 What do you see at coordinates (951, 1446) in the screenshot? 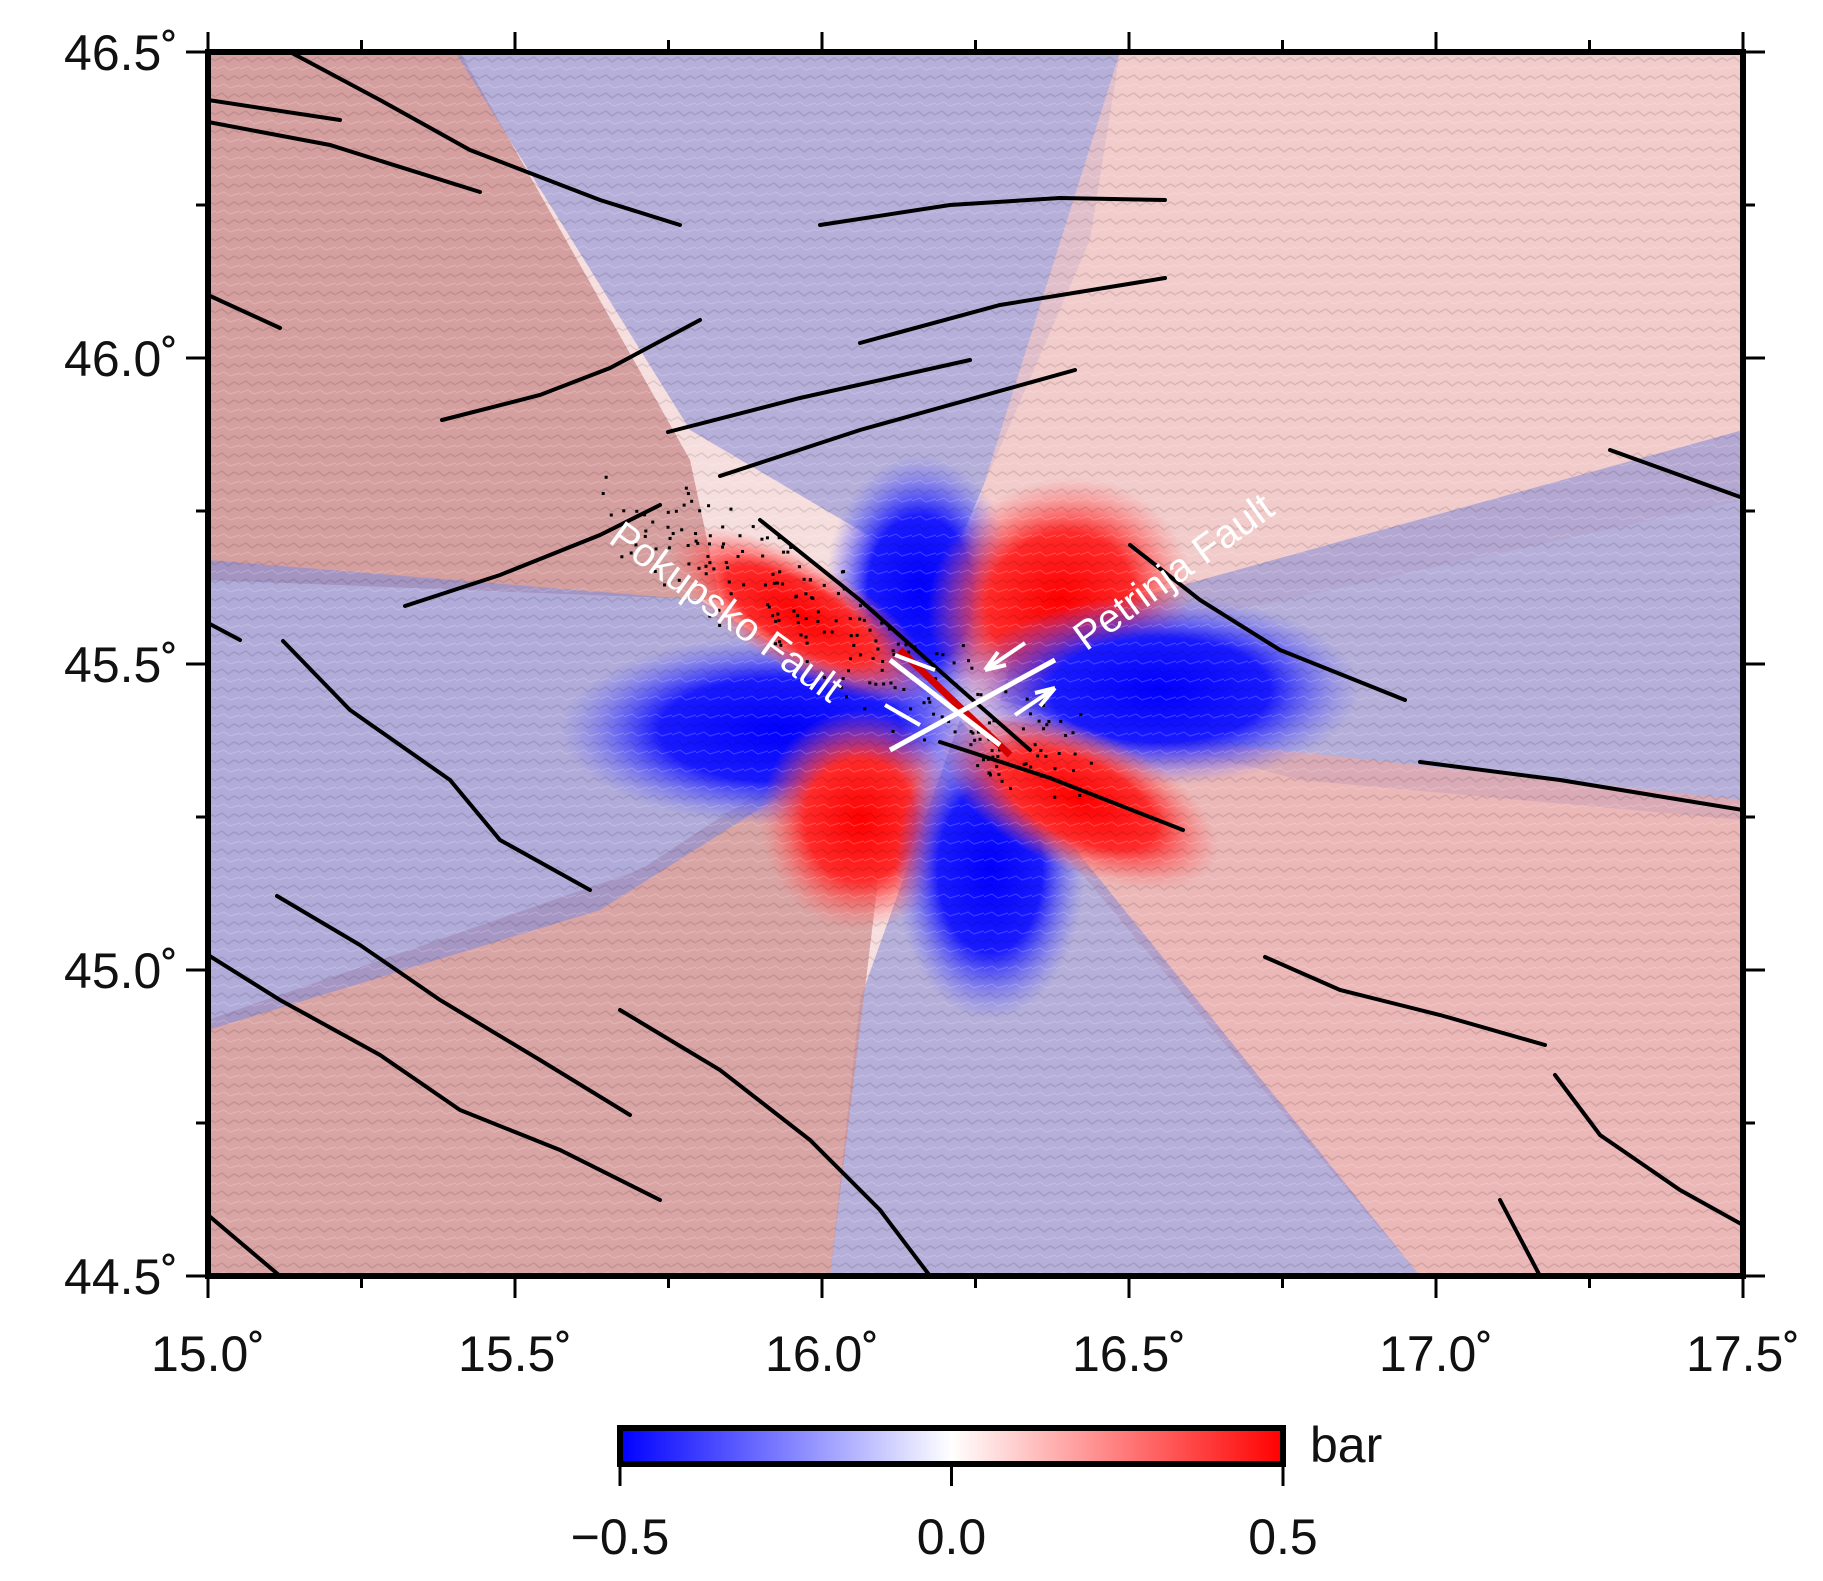
I see `colorbar-gradient` at bounding box center [951, 1446].